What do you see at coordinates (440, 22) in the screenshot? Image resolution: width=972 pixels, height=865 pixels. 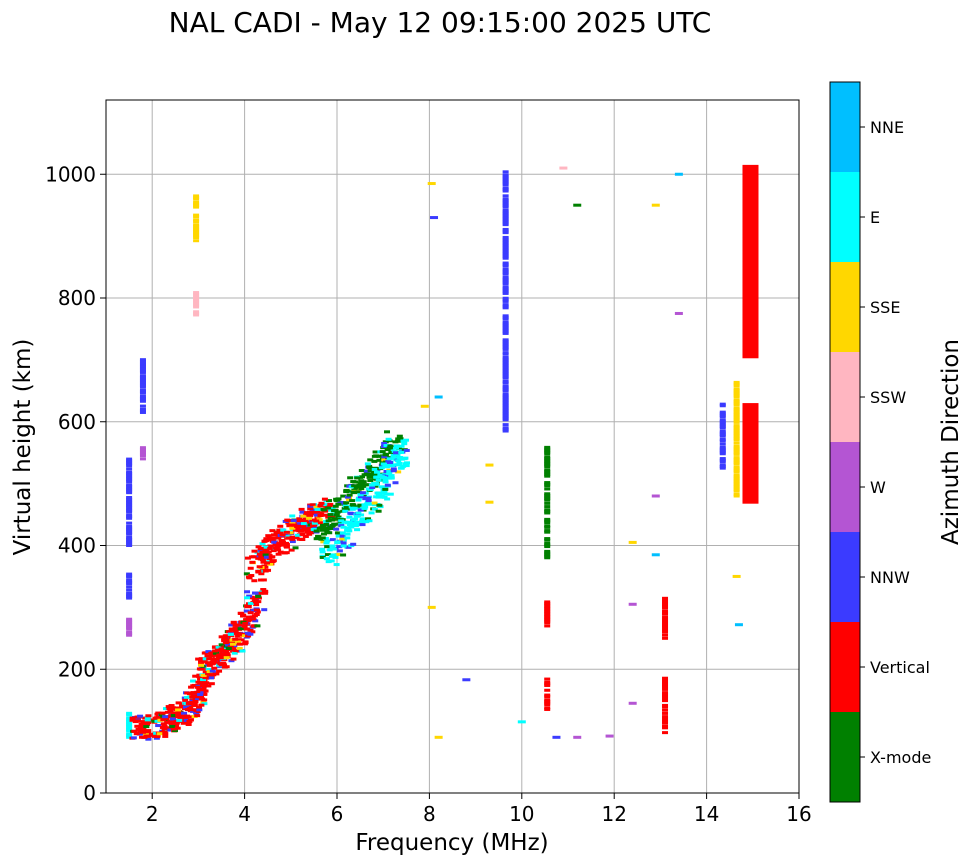 I see `chart-title: NAL CADI - May 12 09:15:00 2025 UTC` at bounding box center [440, 22].